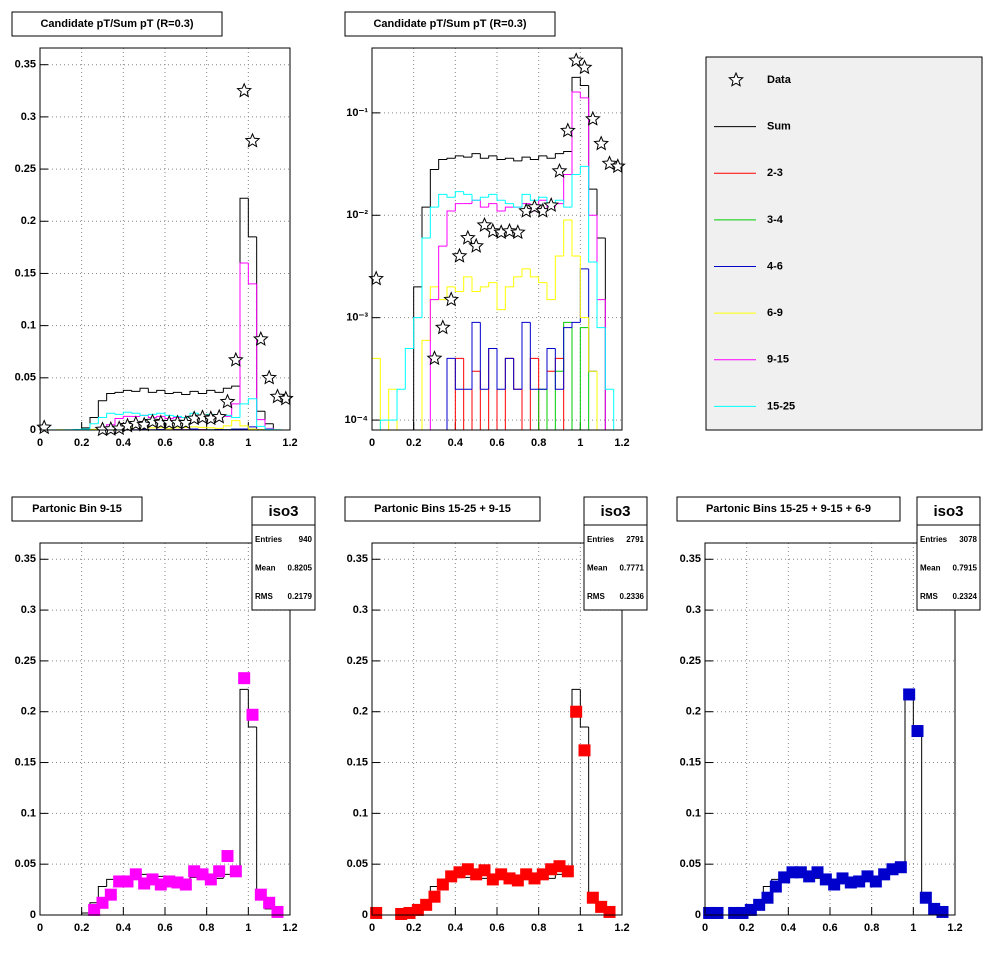 The height and width of the screenshot is (972, 996). Describe the element at coordinates (33, 915) in the screenshot. I see `y-tick-label: 0` at that location.